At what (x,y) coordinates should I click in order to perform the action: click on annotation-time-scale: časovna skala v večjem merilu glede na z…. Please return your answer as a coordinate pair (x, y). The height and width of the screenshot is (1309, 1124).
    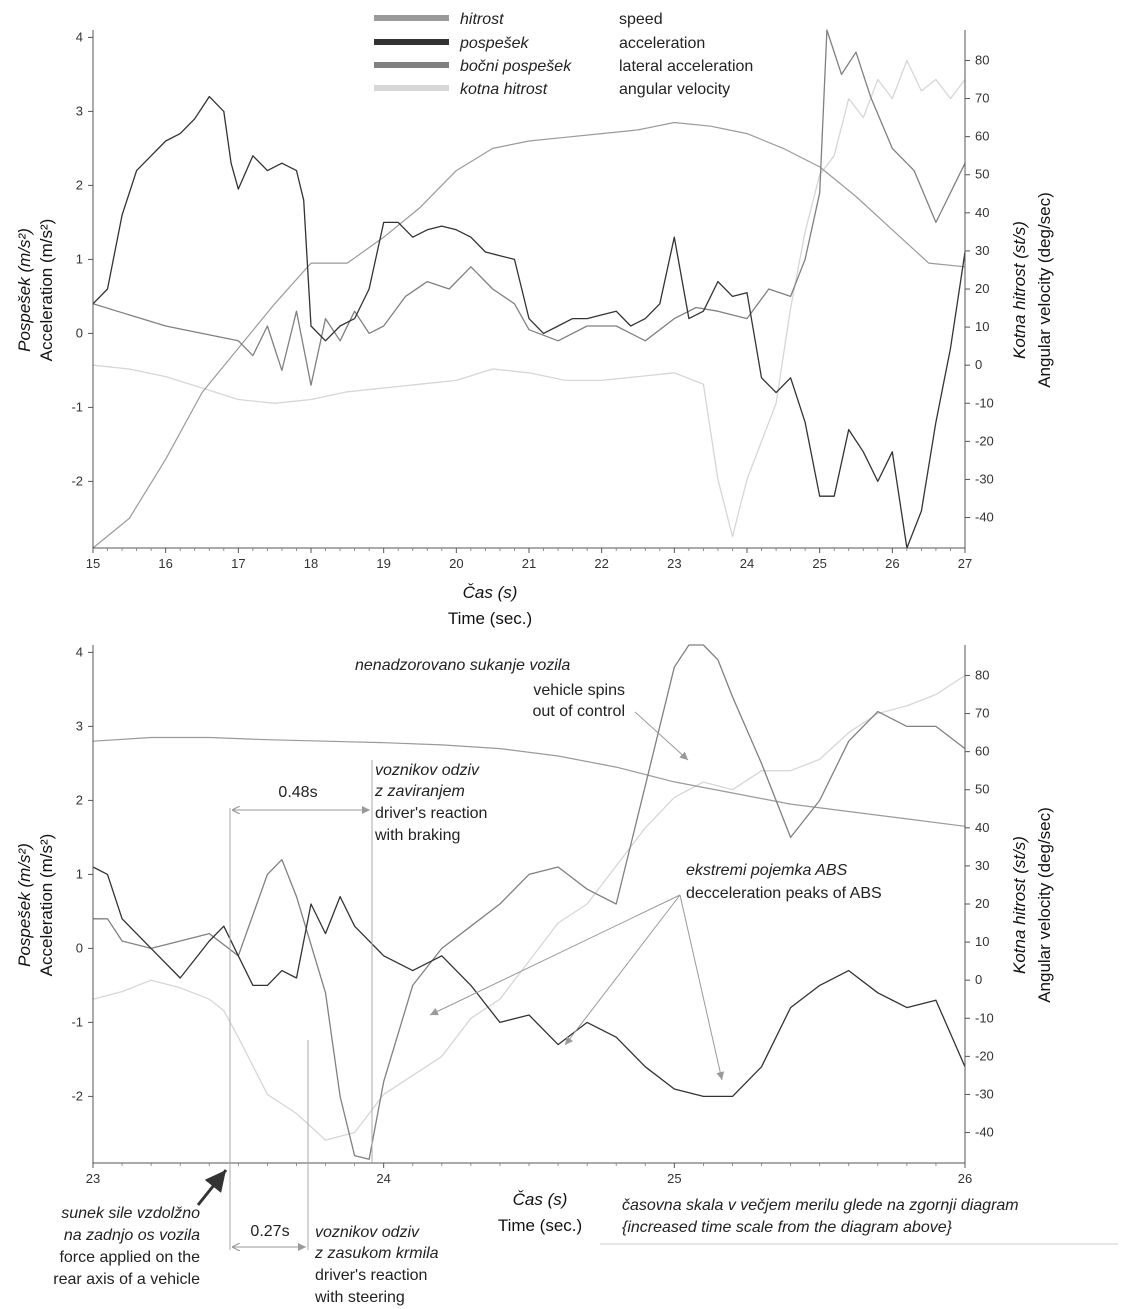
    Looking at the image, I should click on (859, 1221).